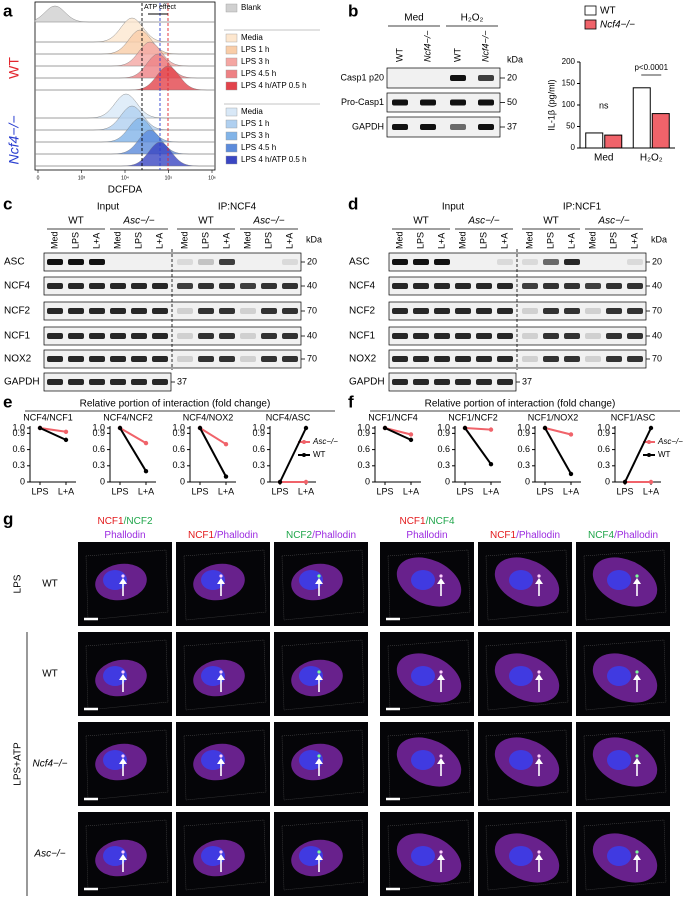  Describe the element at coordinates (362, 77) in the screenshot. I see `row-label: Casp1 p20` at that location.